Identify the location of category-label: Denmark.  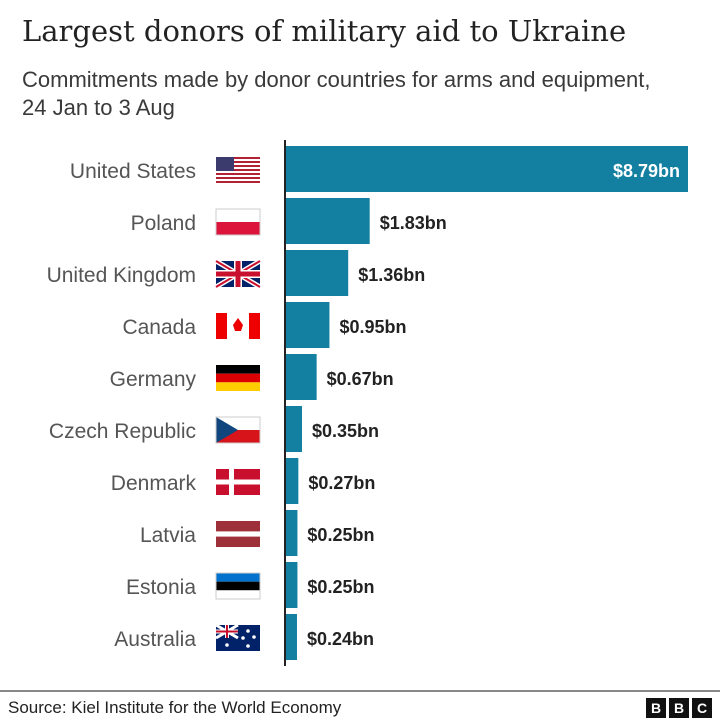
(154, 483).